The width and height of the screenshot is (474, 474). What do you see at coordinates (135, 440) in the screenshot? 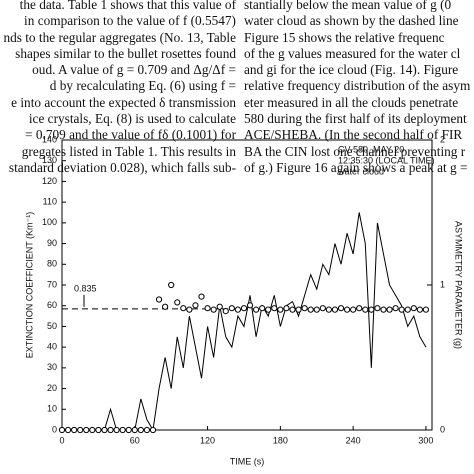
I see `x-tick-label: 60` at bounding box center [135, 440].